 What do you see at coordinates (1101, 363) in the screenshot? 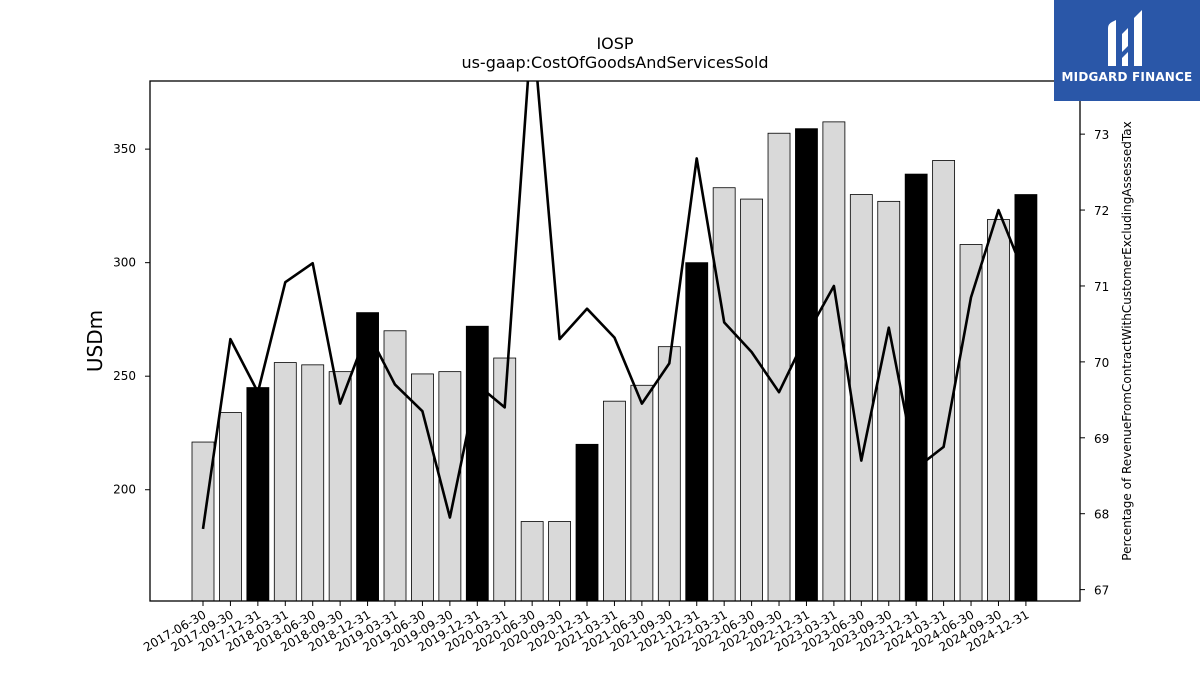
I see `y2-tick-label-70: 70` at bounding box center [1101, 363].